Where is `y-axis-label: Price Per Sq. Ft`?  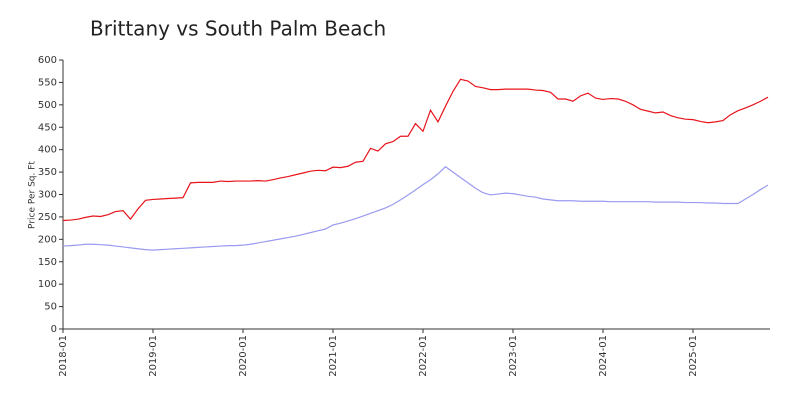
y-axis-label: Price Per Sq. Ft is located at coordinates (33, 195).